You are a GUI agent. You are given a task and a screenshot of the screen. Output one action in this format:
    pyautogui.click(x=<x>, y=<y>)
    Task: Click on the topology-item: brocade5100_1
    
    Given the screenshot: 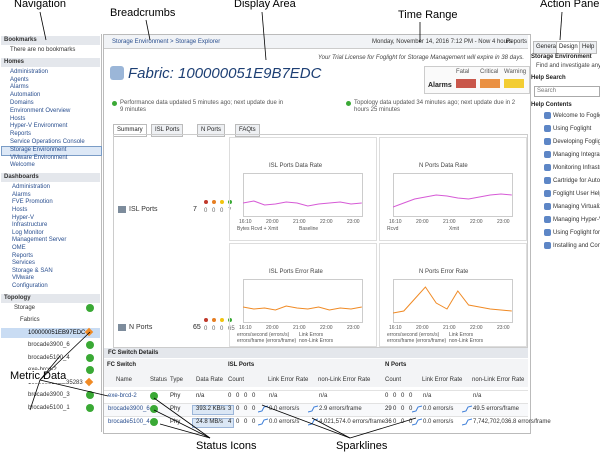 What is the action you would take?
    pyautogui.click(x=49, y=407)
    